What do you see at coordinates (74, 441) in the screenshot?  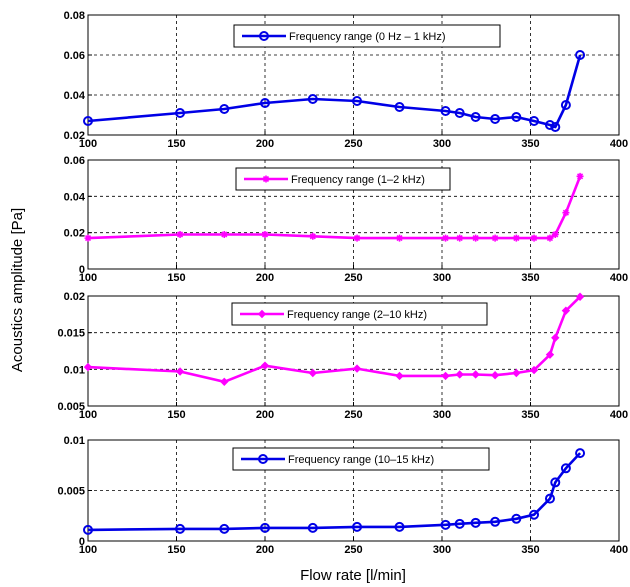 I see `y-tick-label: 0.01` at bounding box center [74, 441].